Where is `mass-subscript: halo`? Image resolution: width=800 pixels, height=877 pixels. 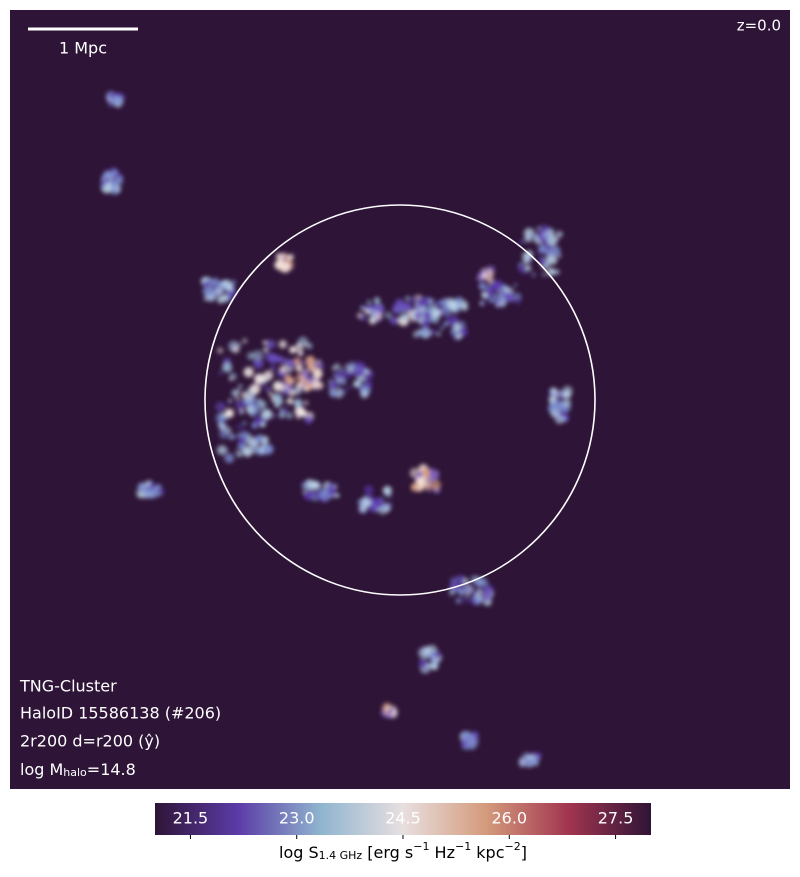 mass-subscript: halo is located at coordinates (75, 772).